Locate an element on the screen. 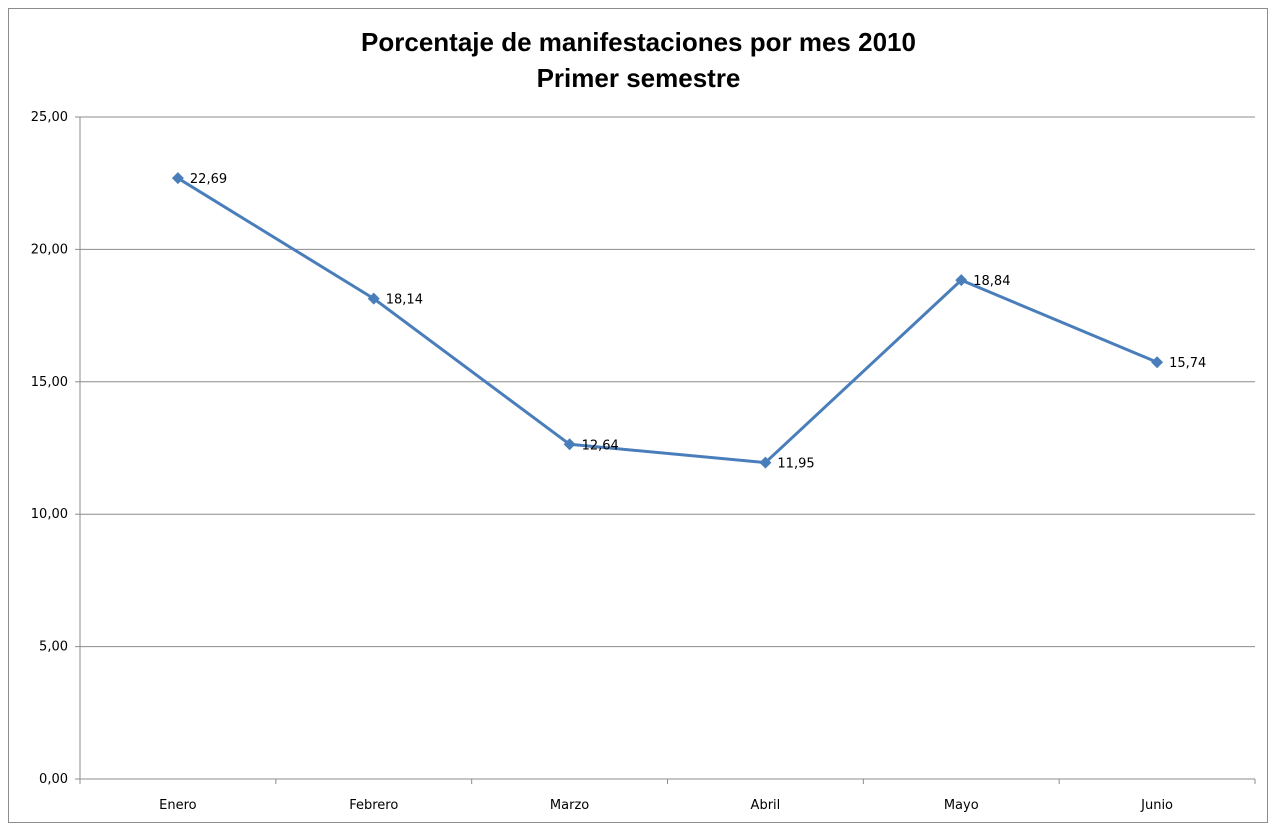 This screenshot has height=833, width=1277. y-tick-label: 0,00 is located at coordinates (53, 779).